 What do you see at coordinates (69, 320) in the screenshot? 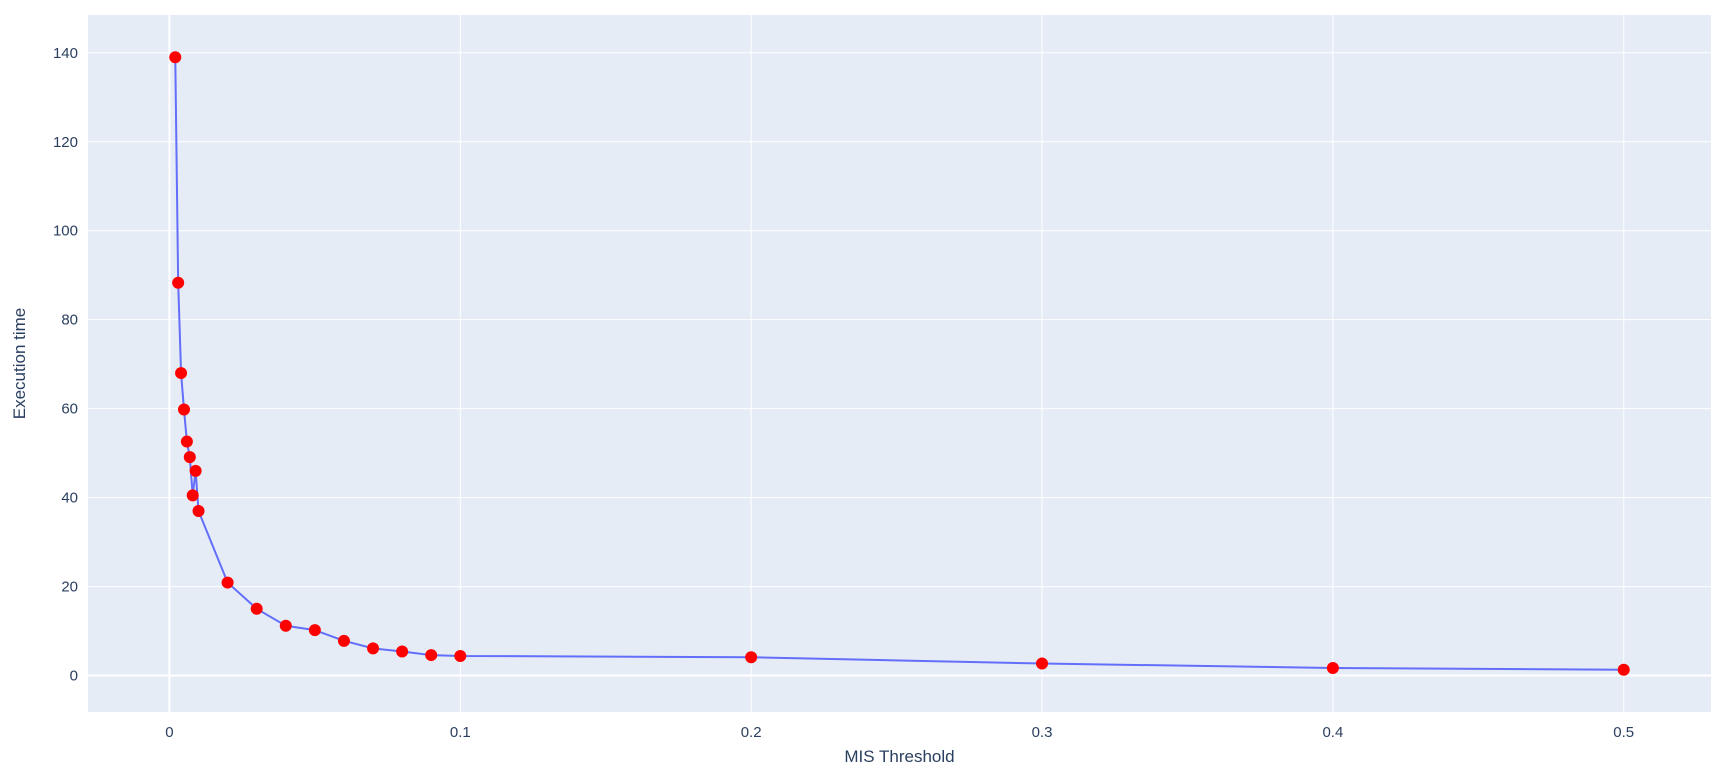
I see `y-tick-label: 80` at bounding box center [69, 320].